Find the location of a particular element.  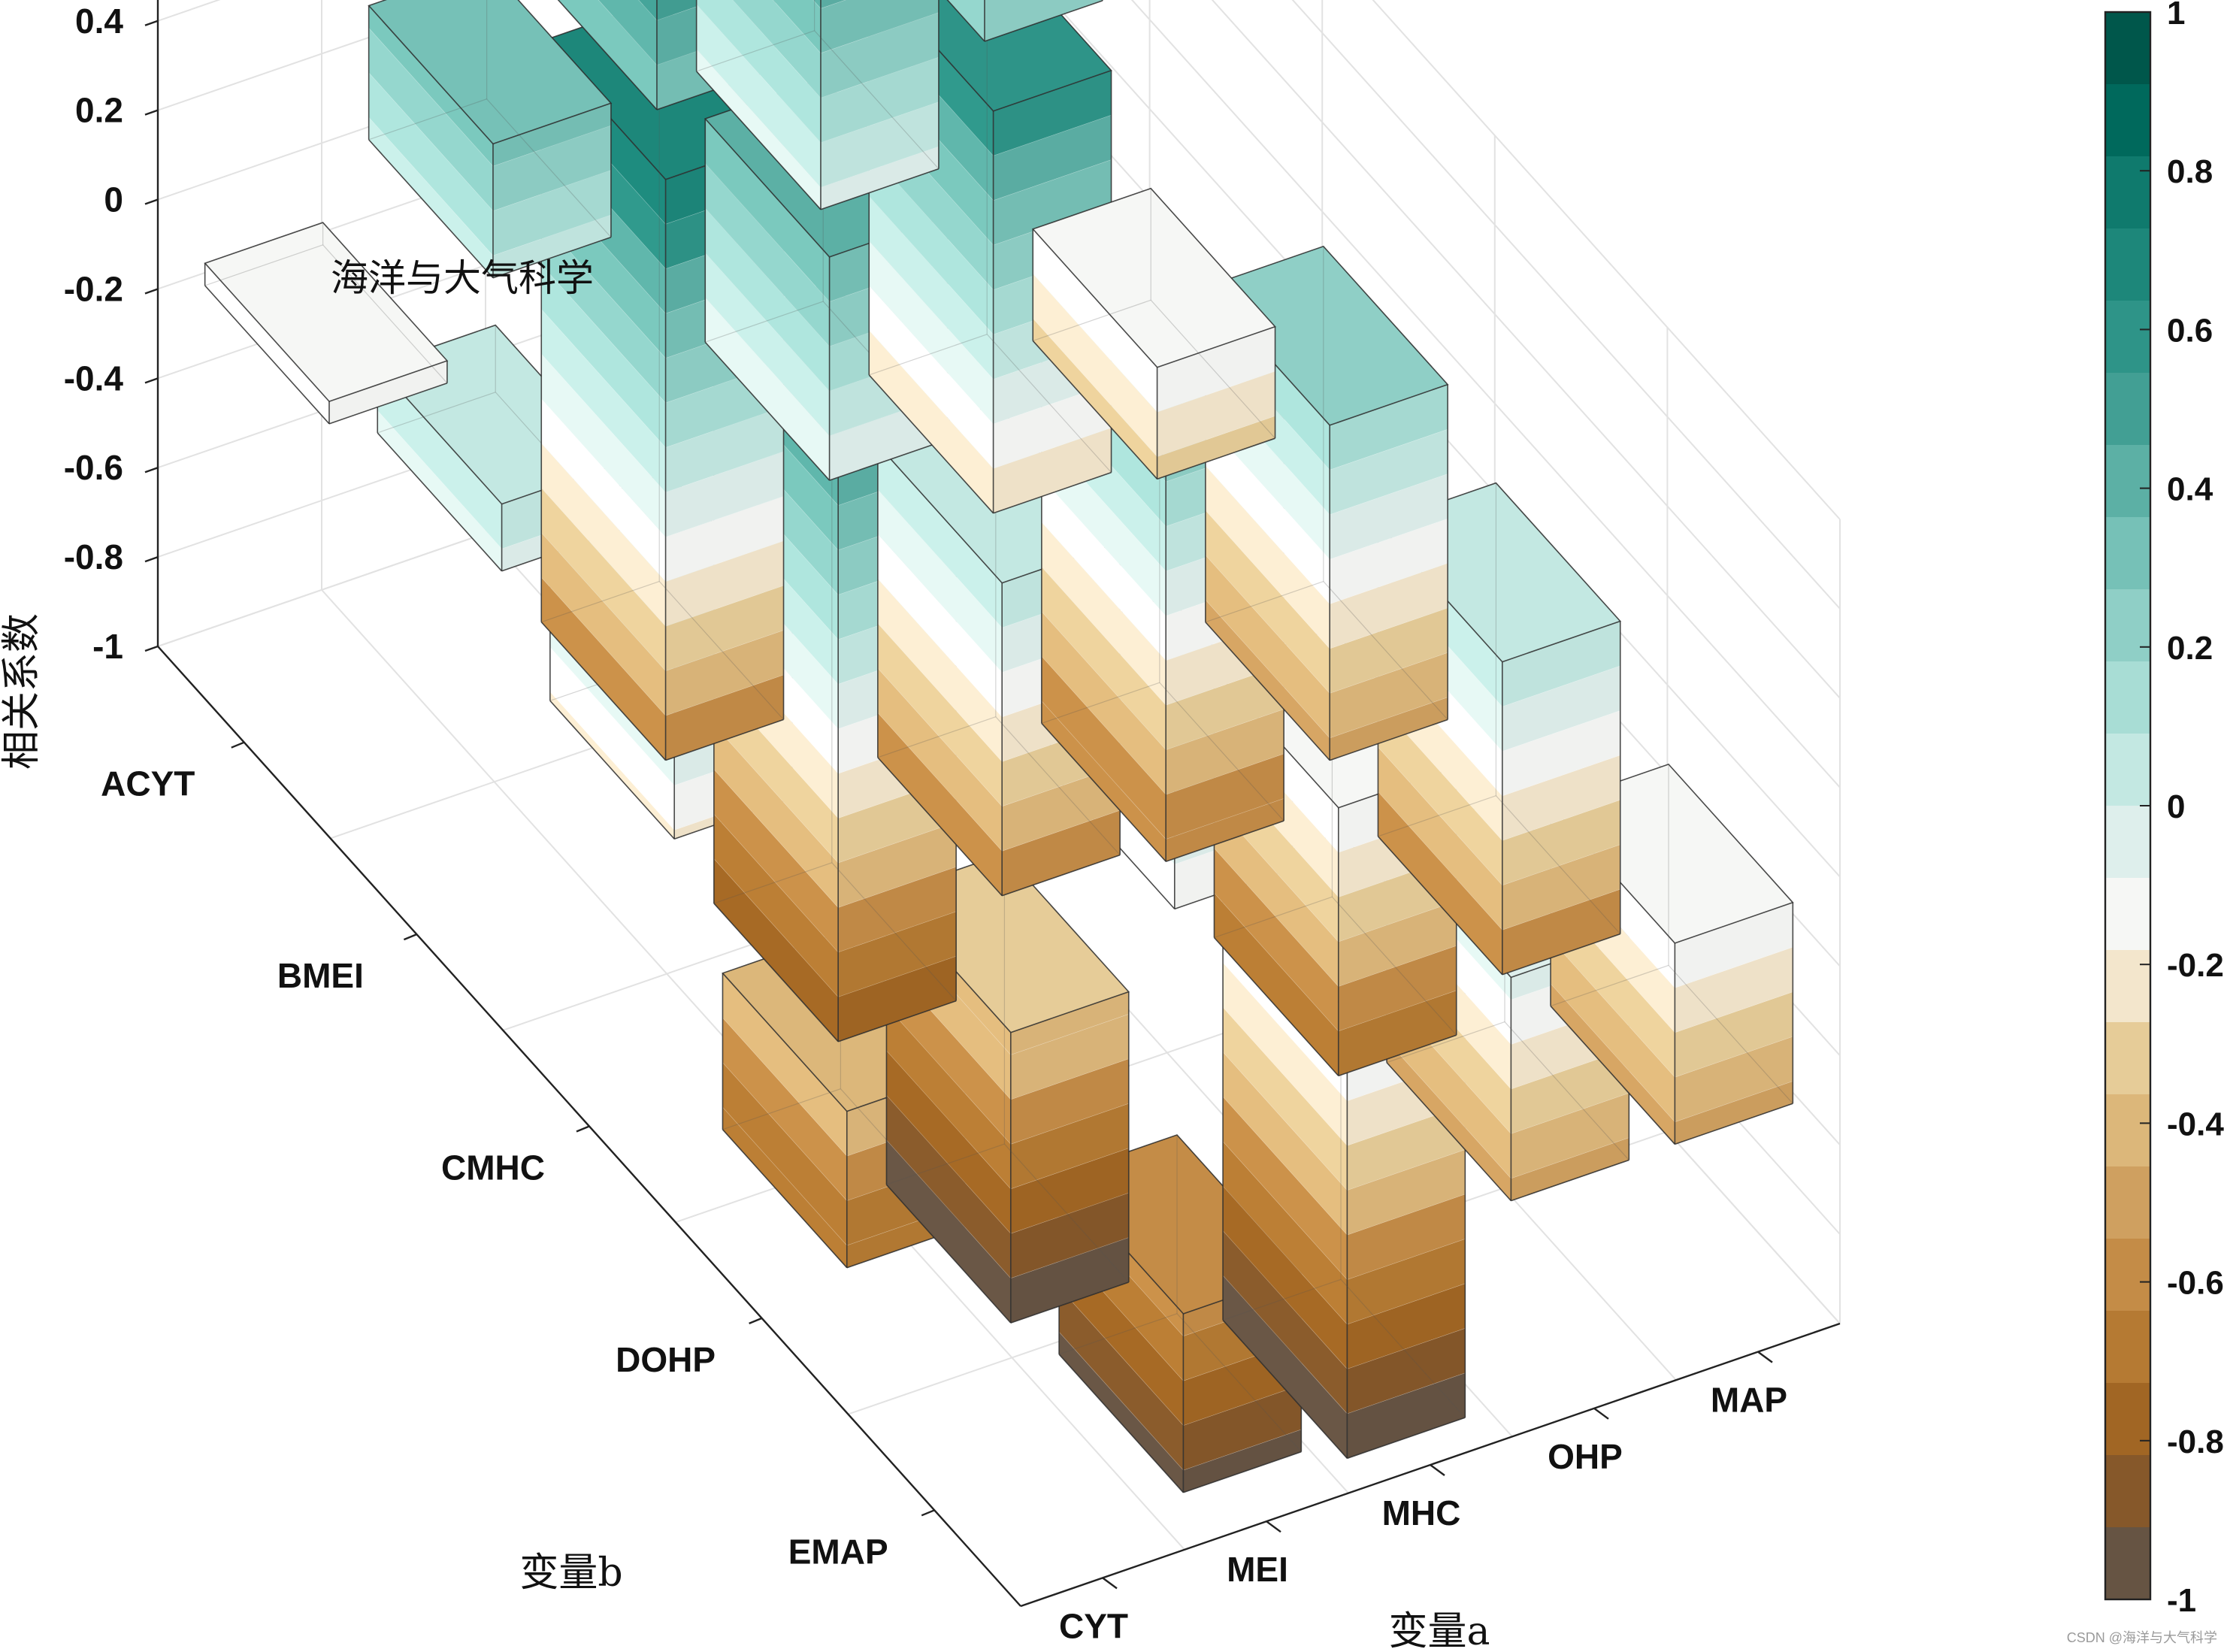

bar-OHP-ACYT is located at coordinates (818, 105).